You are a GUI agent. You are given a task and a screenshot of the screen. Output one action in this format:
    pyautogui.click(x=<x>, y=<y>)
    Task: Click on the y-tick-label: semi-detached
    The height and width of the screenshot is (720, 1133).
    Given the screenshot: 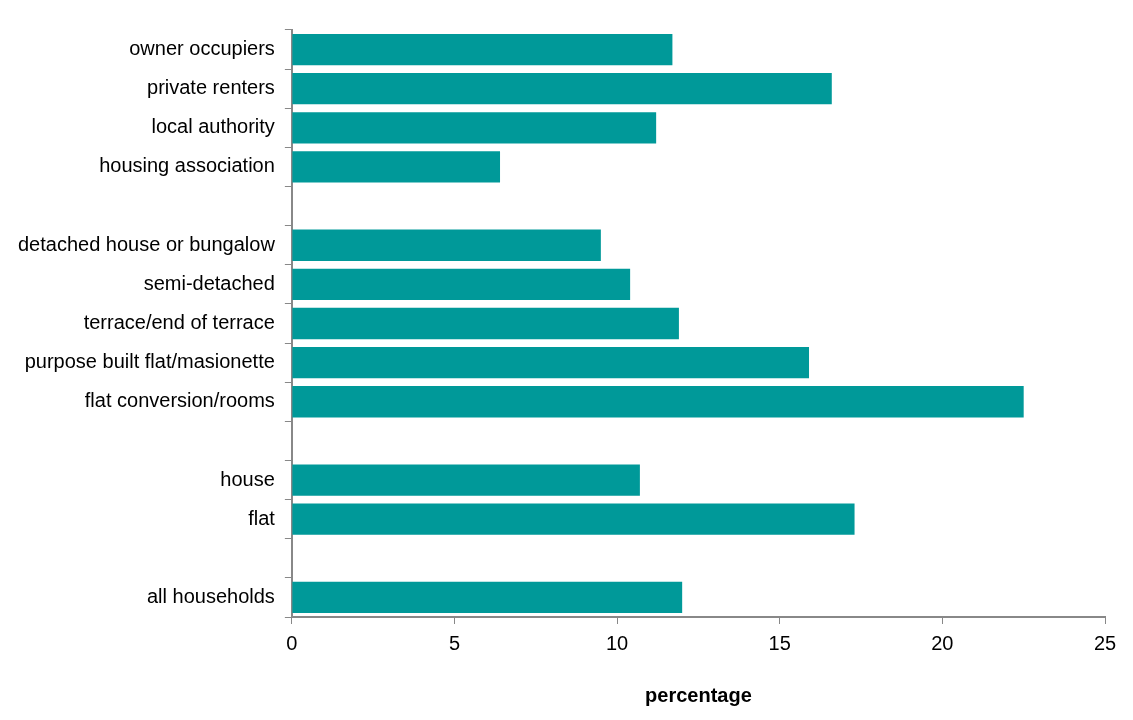 What is the action you would take?
    pyautogui.click(x=209, y=282)
    